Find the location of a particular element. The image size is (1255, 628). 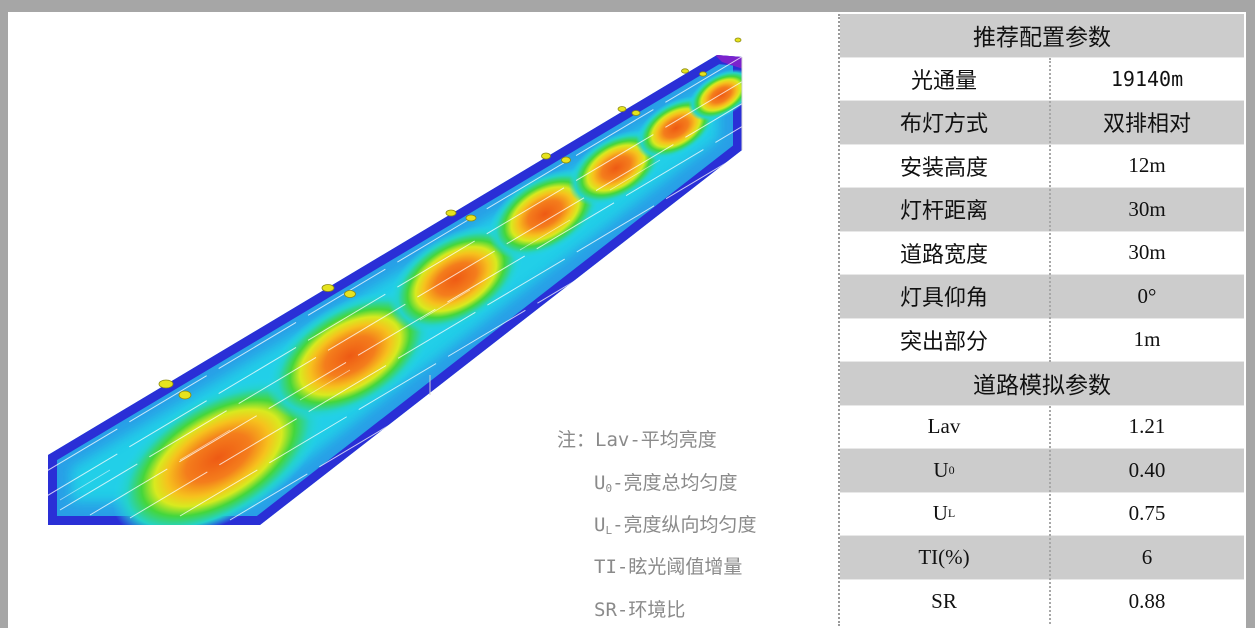

table-row: 安装高度 12m is located at coordinates (1042, 166).